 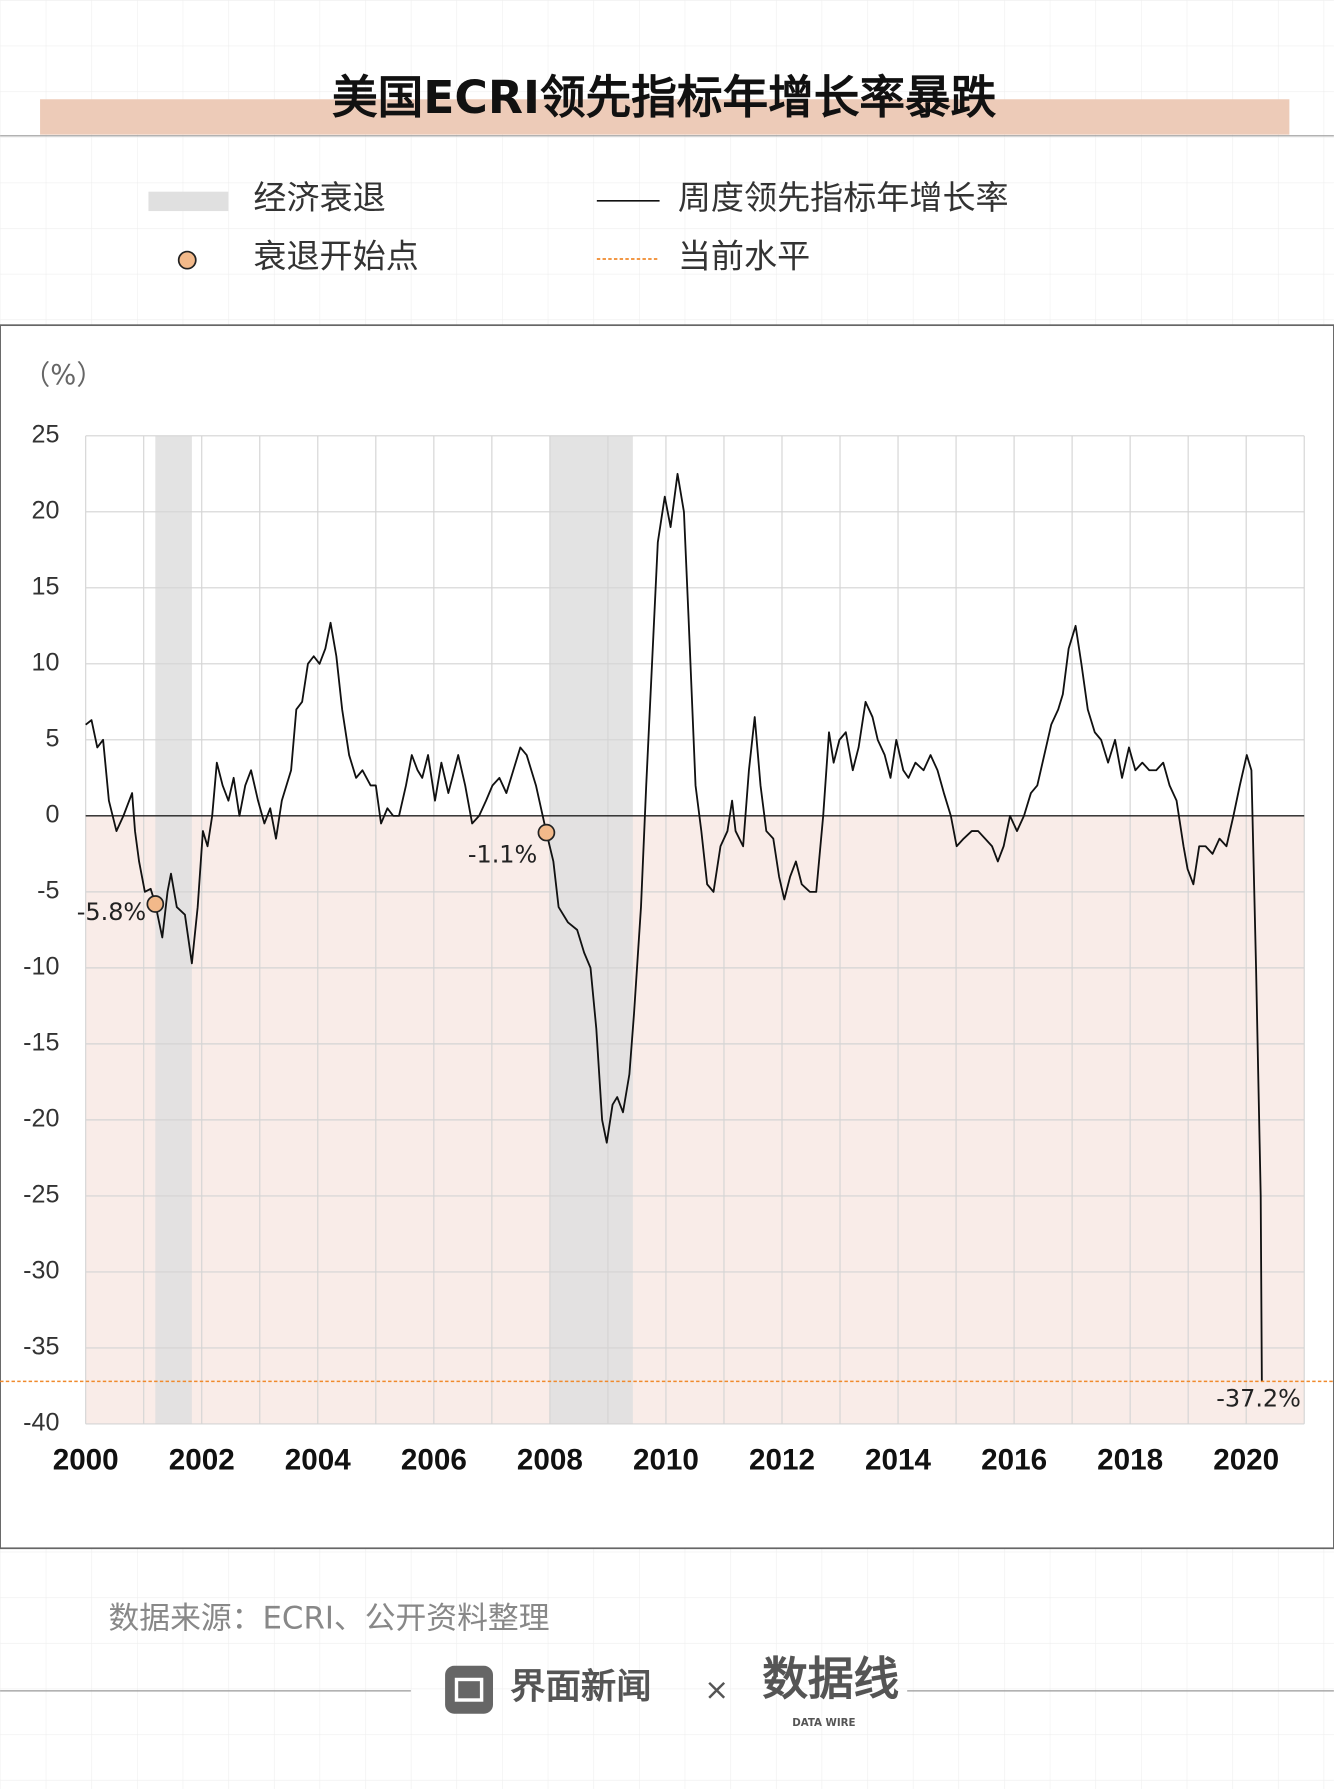 I want to click on y-tick-label: -15, so click(x=41, y=1043).